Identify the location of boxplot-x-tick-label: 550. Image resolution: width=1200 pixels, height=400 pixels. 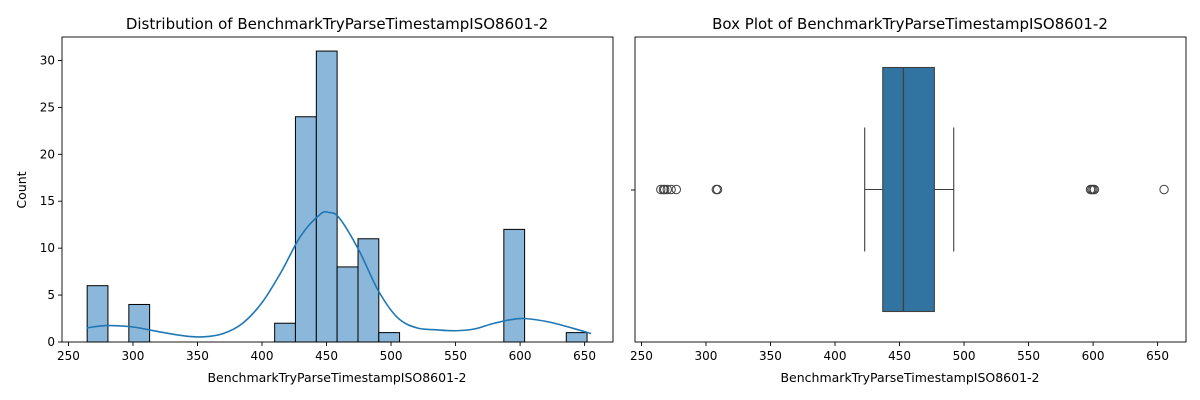
(1028, 356).